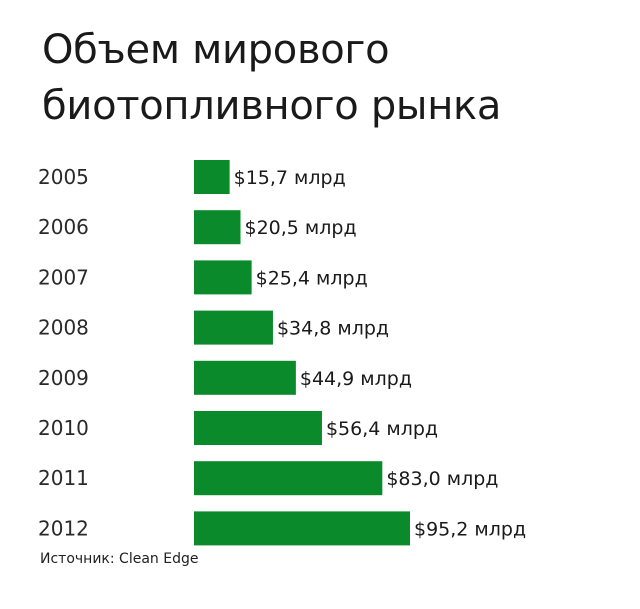  I want to click on value-label: $44,9 млрд, so click(356, 379).